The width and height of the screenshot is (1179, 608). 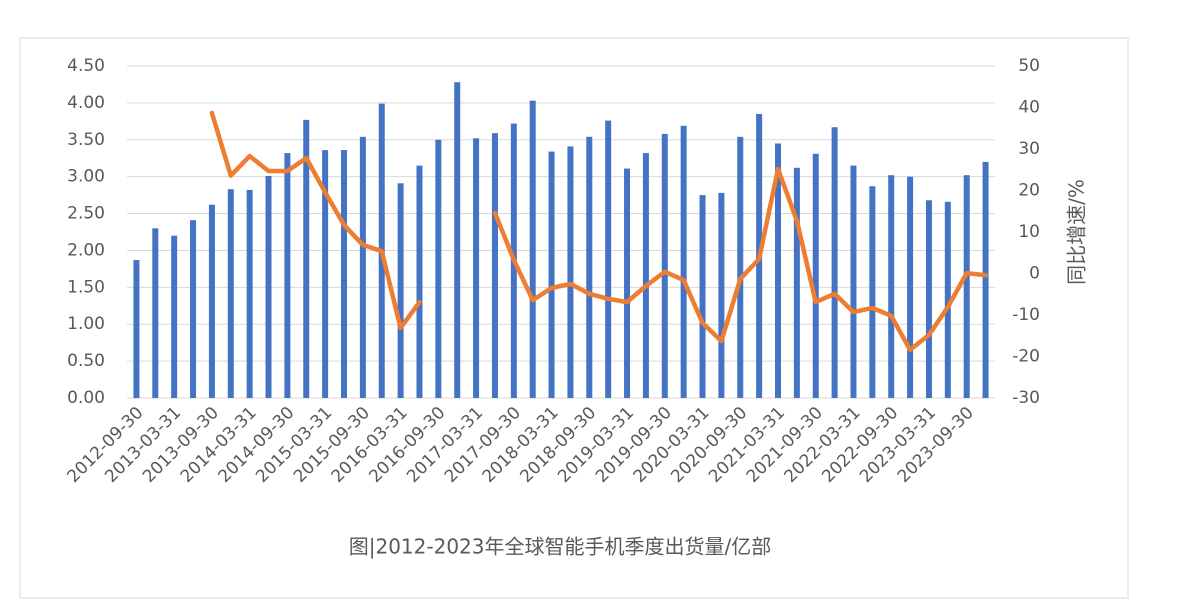 I want to click on y-tick-label: 3.00, so click(x=86, y=177).